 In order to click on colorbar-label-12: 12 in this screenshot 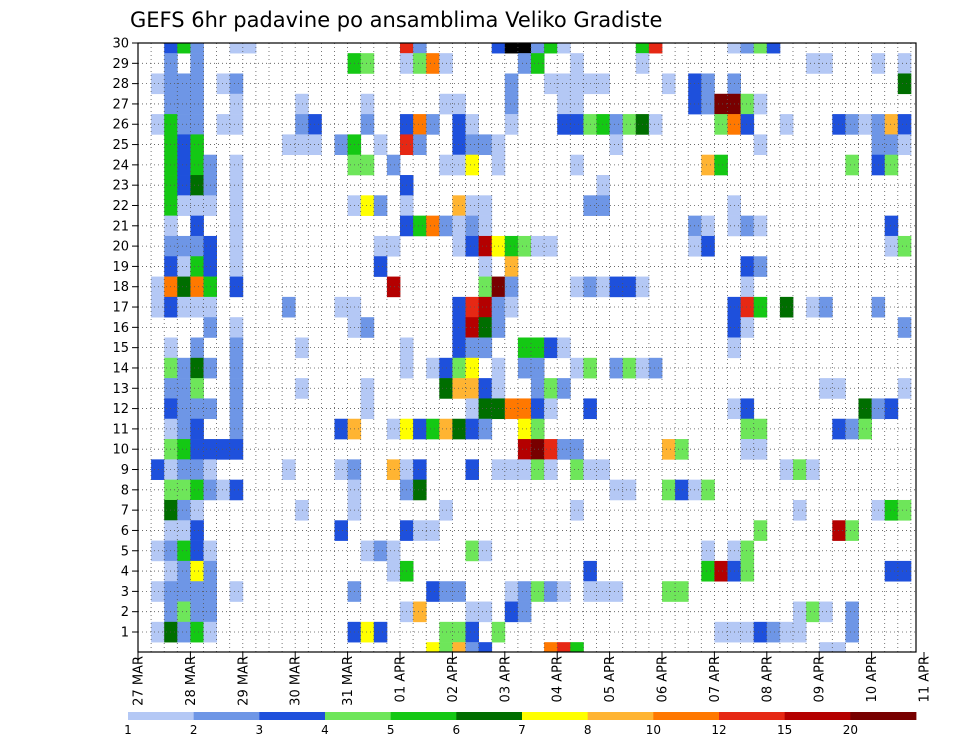, I will do `click(718, 730)`.